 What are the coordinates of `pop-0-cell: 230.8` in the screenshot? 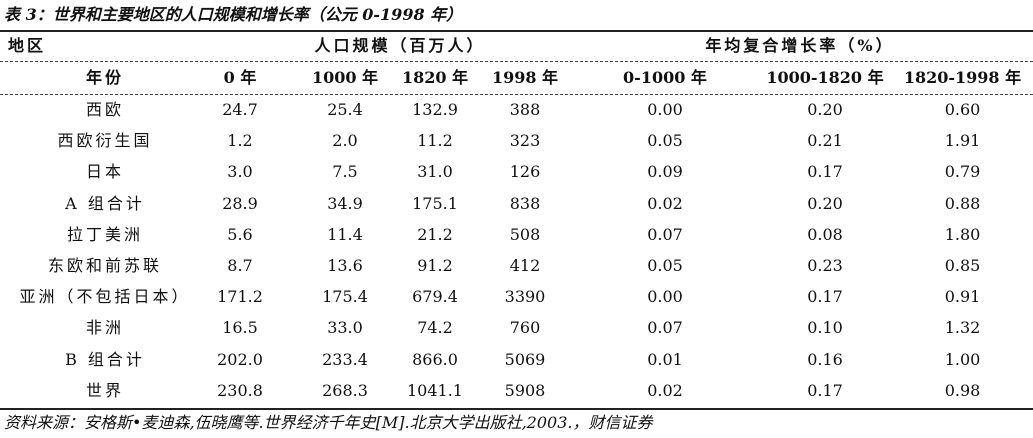 It's located at (240, 390).